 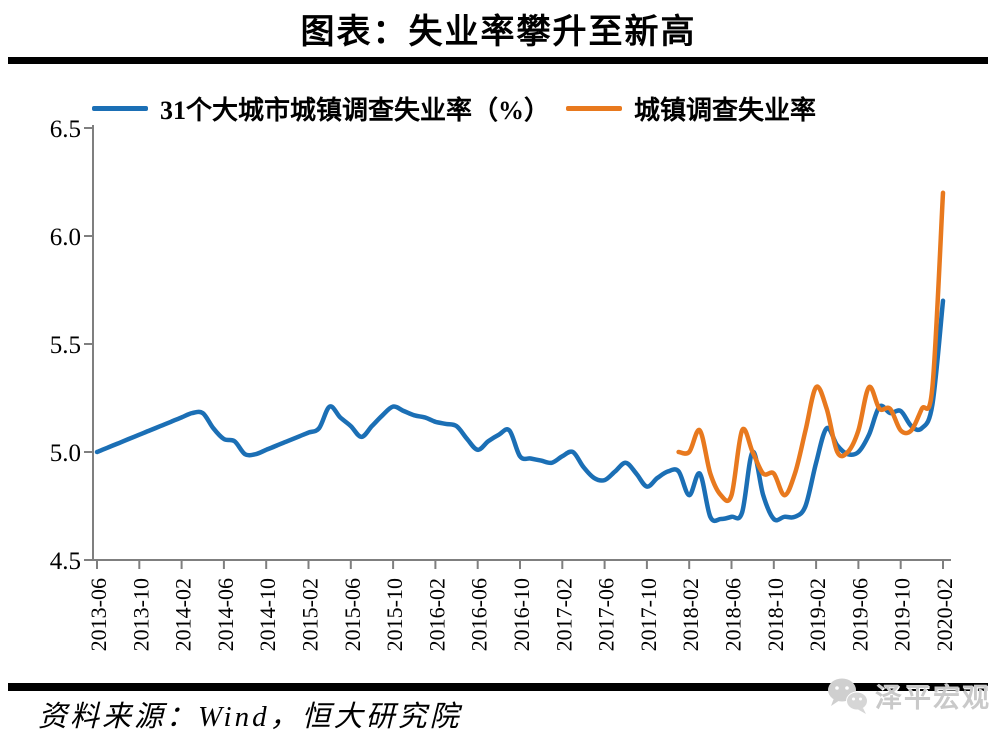 What do you see at coordinates (606, 614) in the screenshot?
I see `x-axis-label: 2017-06` at bounding box center [606, 614].